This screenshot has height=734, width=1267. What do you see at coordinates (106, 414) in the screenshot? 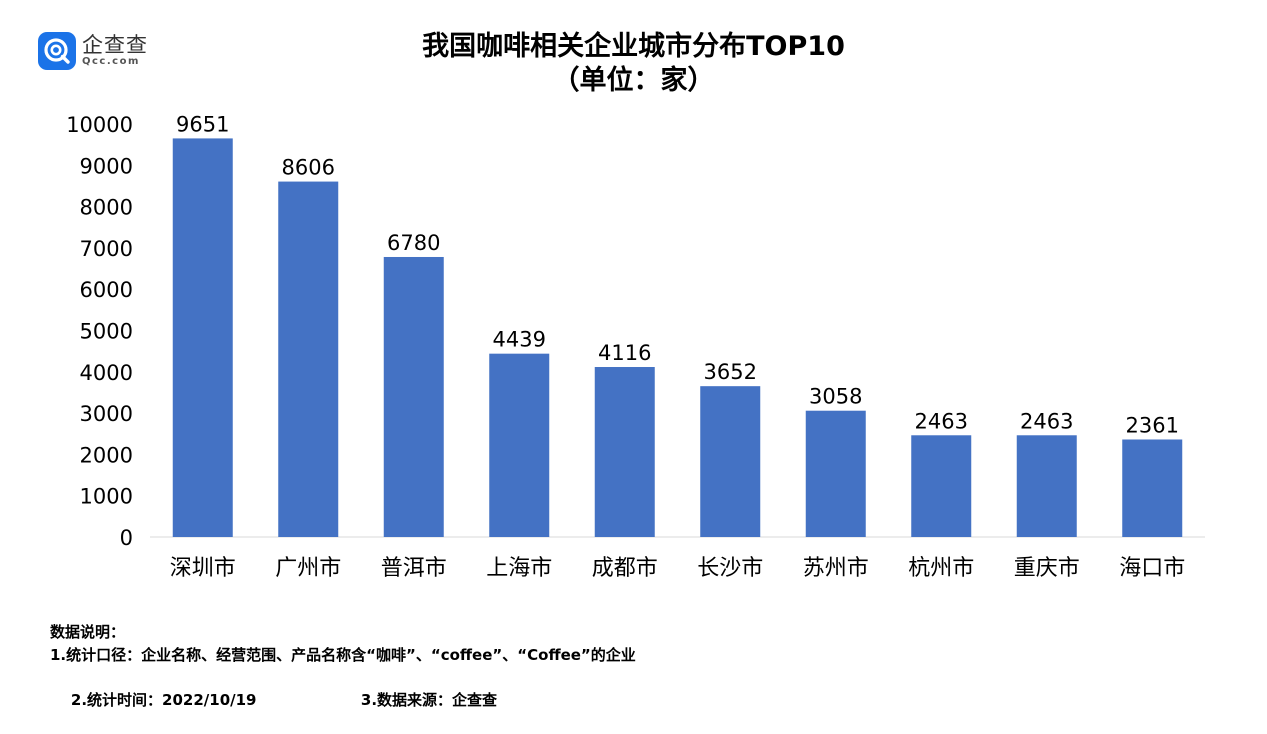
I see `y-tick-label: 3000` at bounding box center [106, 414].